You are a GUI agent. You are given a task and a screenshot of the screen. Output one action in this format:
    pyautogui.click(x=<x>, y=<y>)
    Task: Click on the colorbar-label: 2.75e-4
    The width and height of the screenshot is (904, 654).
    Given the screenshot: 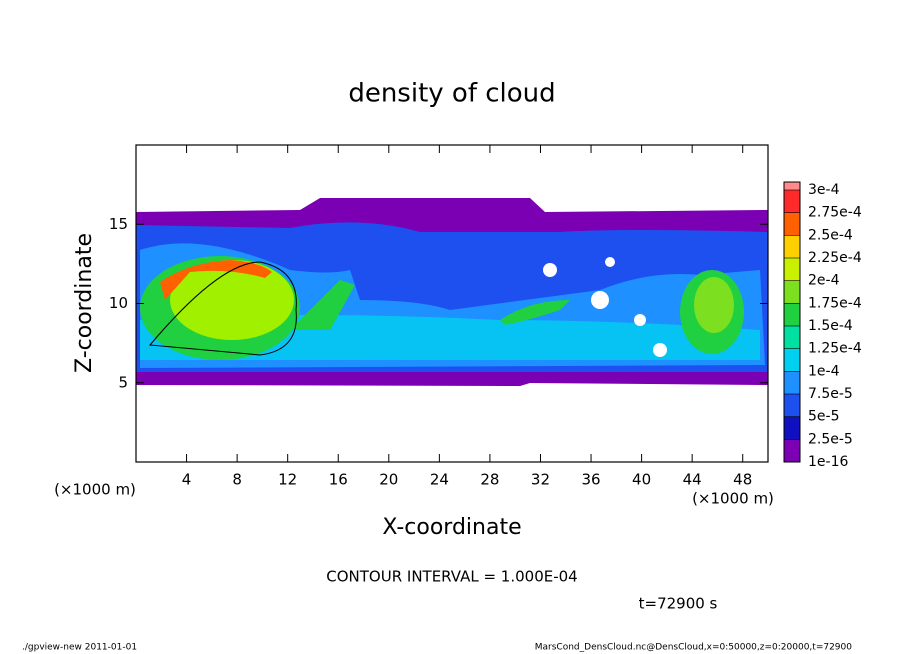 What is the action you would take?
    pyautogui.click(x=835, y=213)
    